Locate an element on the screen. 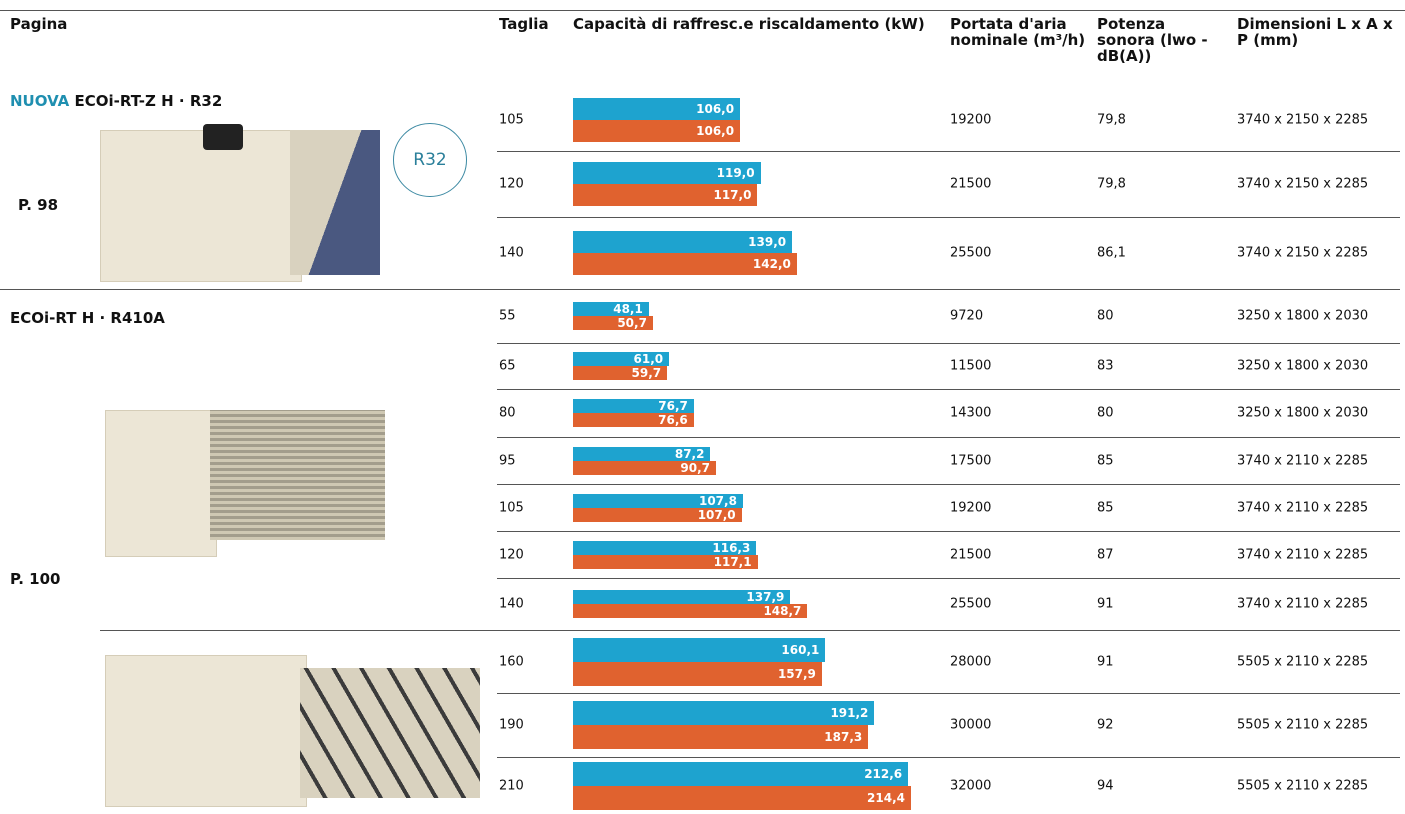 The height and width of the screenshot is (814, 1405). badge: NUOVA is located at coordinates (40, 101).